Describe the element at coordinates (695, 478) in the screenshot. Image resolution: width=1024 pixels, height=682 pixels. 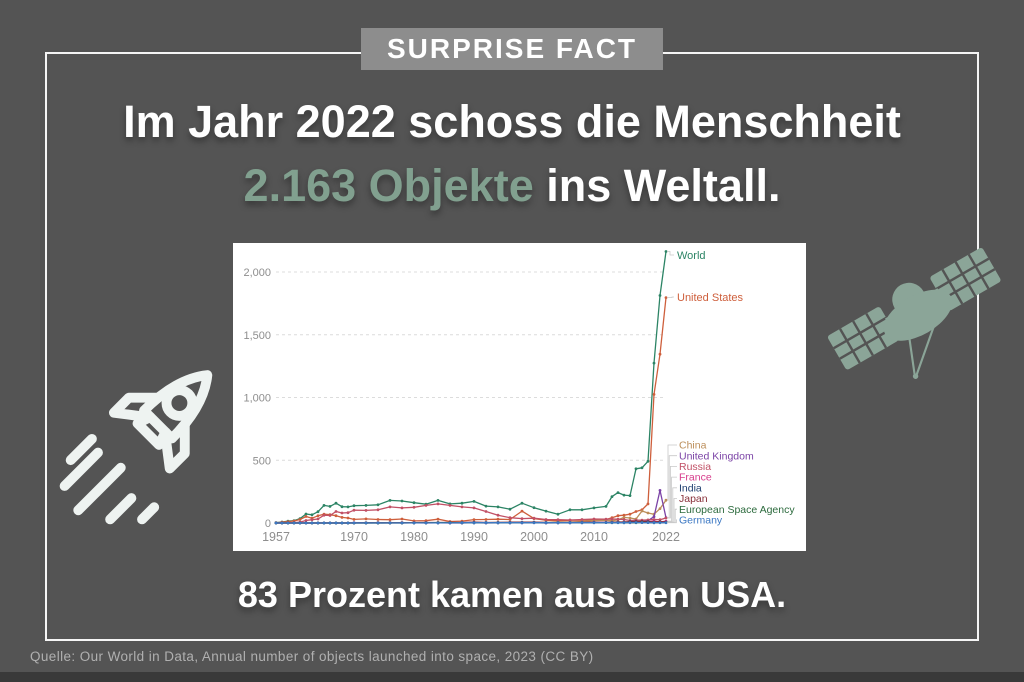
I see `svg-text: France` at that location.